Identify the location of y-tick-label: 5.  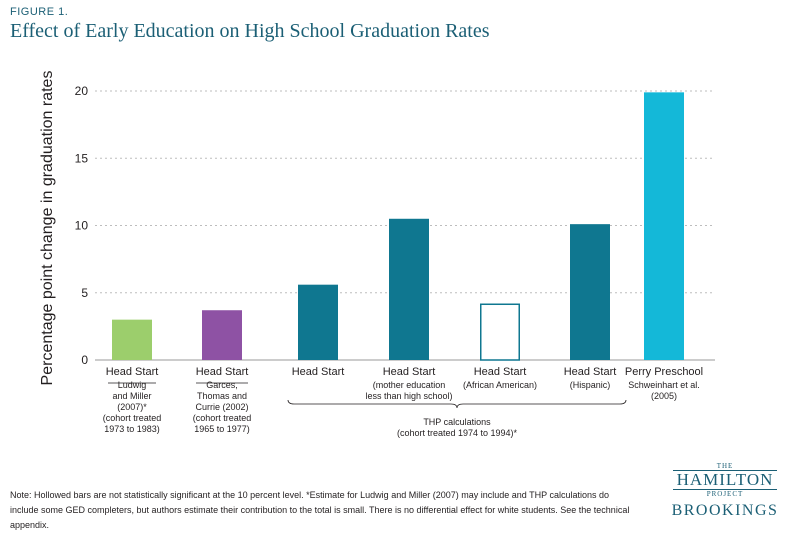
(84, 293).